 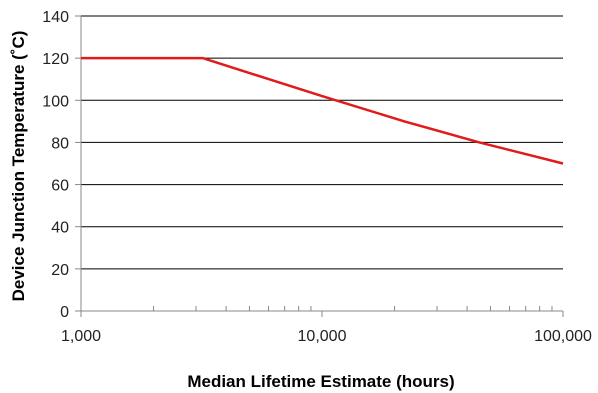 What do you see at coordinates (60, 270) in the screenshot?
I see `y-tick-label: 20` at bounding box center [60, 270].